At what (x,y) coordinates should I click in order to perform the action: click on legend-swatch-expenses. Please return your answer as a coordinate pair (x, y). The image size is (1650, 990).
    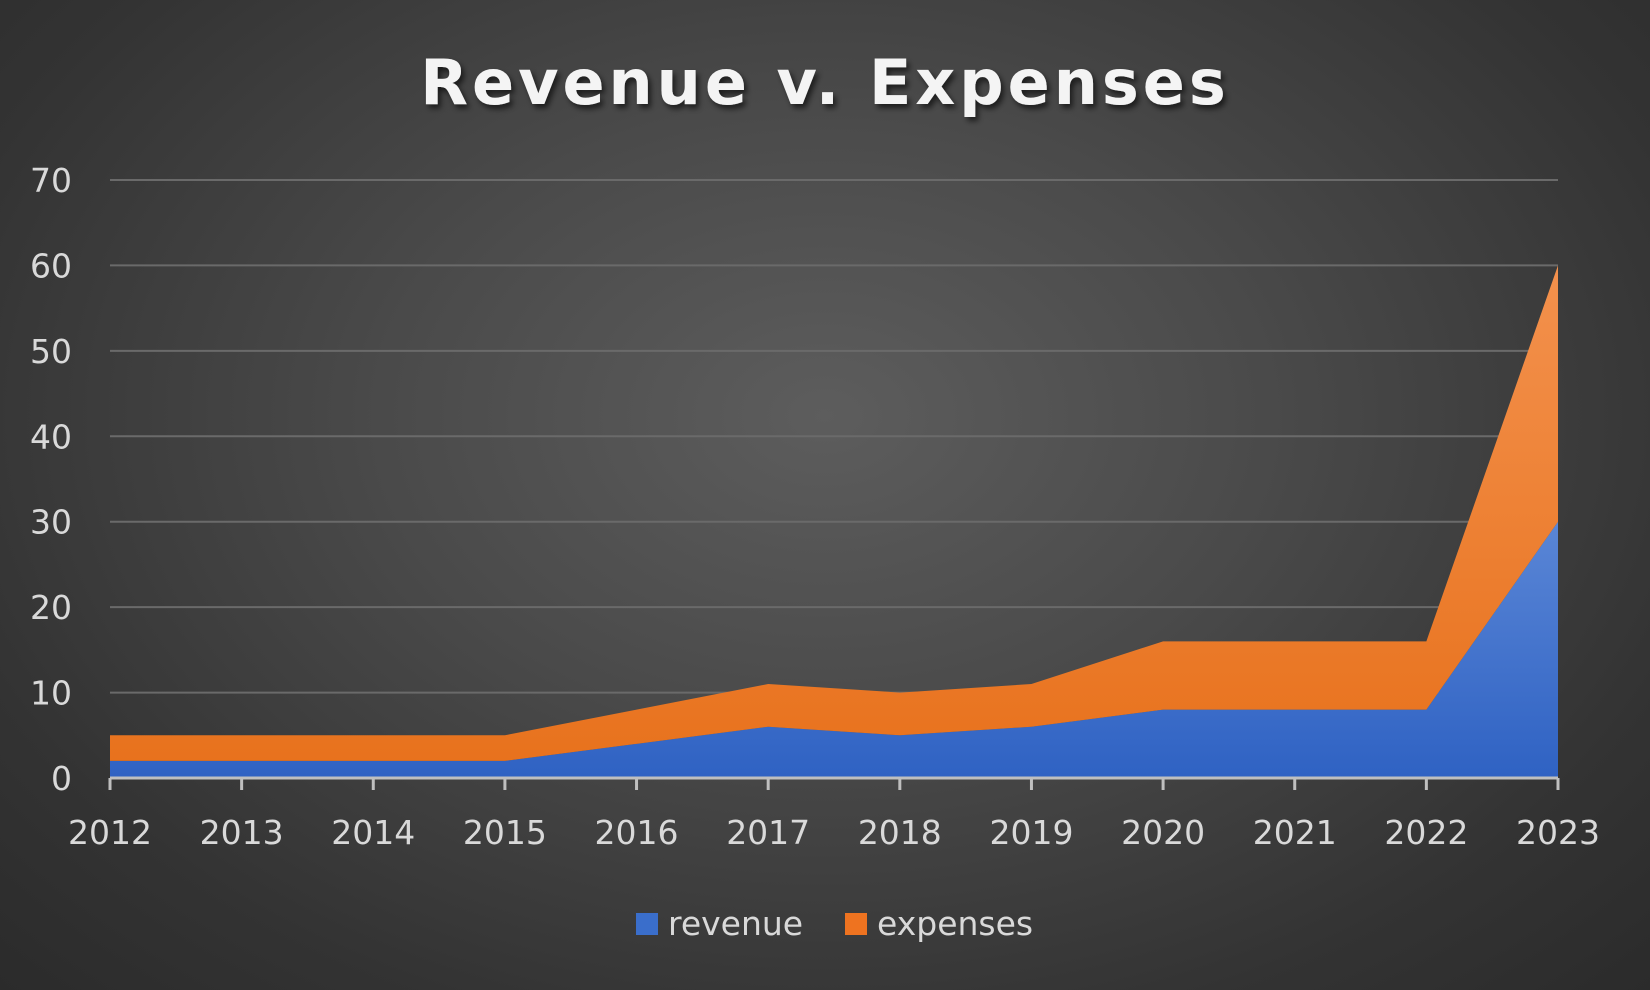
    Looking at the image, I should click on (856, 924).